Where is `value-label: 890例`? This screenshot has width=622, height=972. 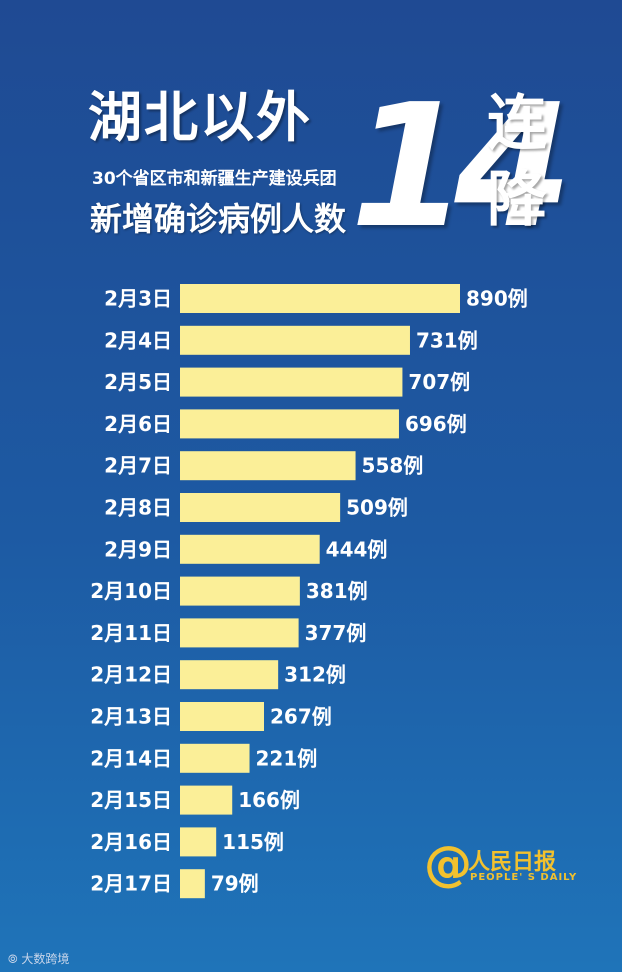
value-label: 890例 is located at coordinates (497, 299).